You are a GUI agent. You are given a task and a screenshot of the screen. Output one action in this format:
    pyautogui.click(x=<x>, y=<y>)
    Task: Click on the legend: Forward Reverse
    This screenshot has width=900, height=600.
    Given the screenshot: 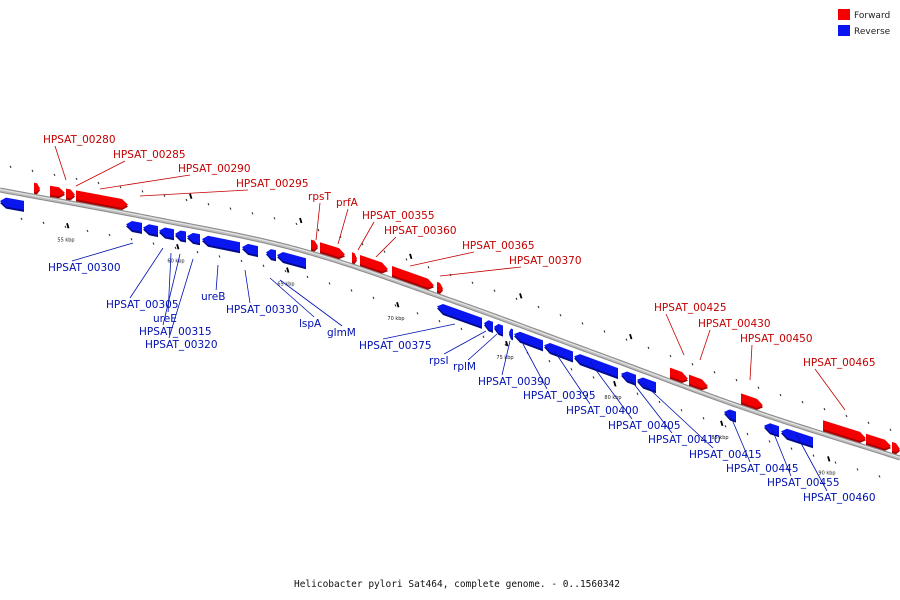 What is the action you would take?
    pyautogui.click(x=864, y=23)
    